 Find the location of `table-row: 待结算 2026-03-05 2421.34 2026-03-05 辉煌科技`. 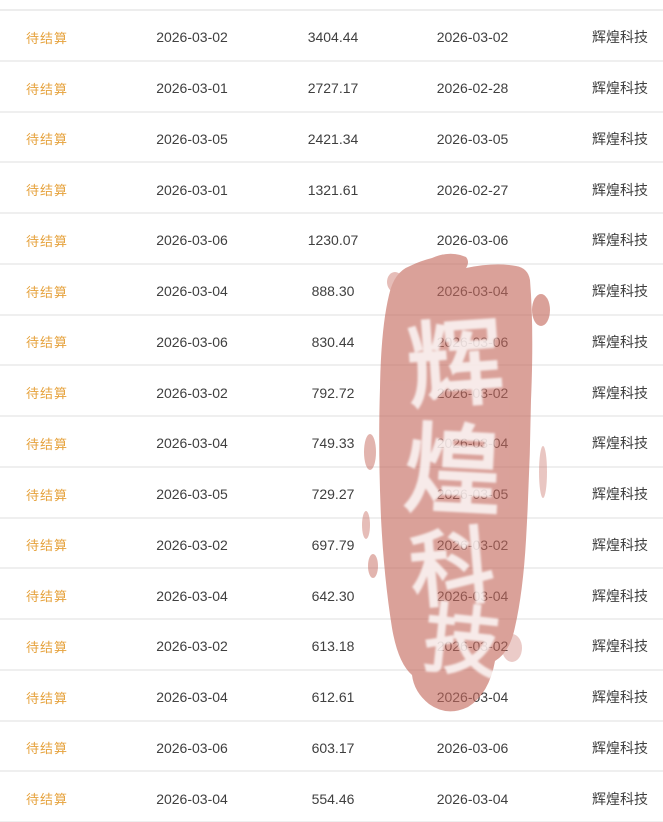

table-row: 待结算 2026-03-05 2421.34 2026-03-05 辉煌科技 is located at coordinates (331, 138).